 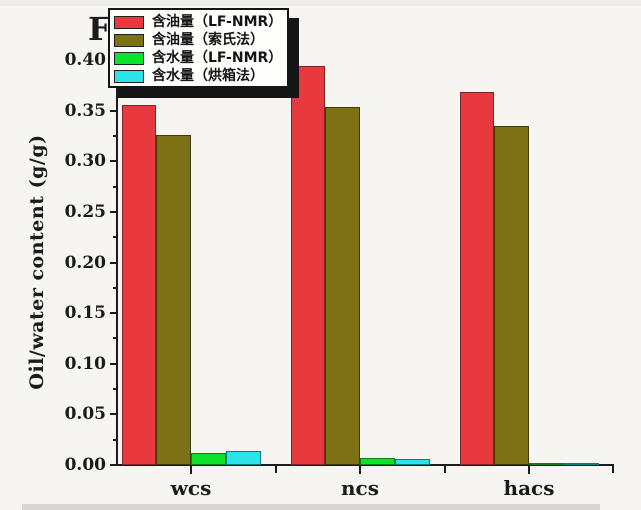 What do you see at coordinates (512, 295) in the screenshot?
I see `bar-hacs-oil-soxhlet` at bounding box center [512, 295].